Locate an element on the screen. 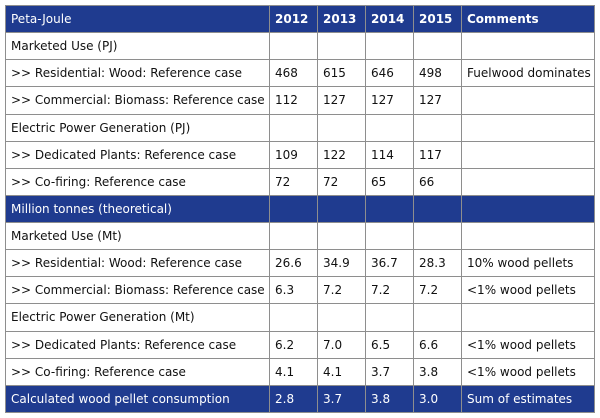 The height and width of the screenshot is (418, 600). value-2013: 7.0 is located at coordinates (341, 344).